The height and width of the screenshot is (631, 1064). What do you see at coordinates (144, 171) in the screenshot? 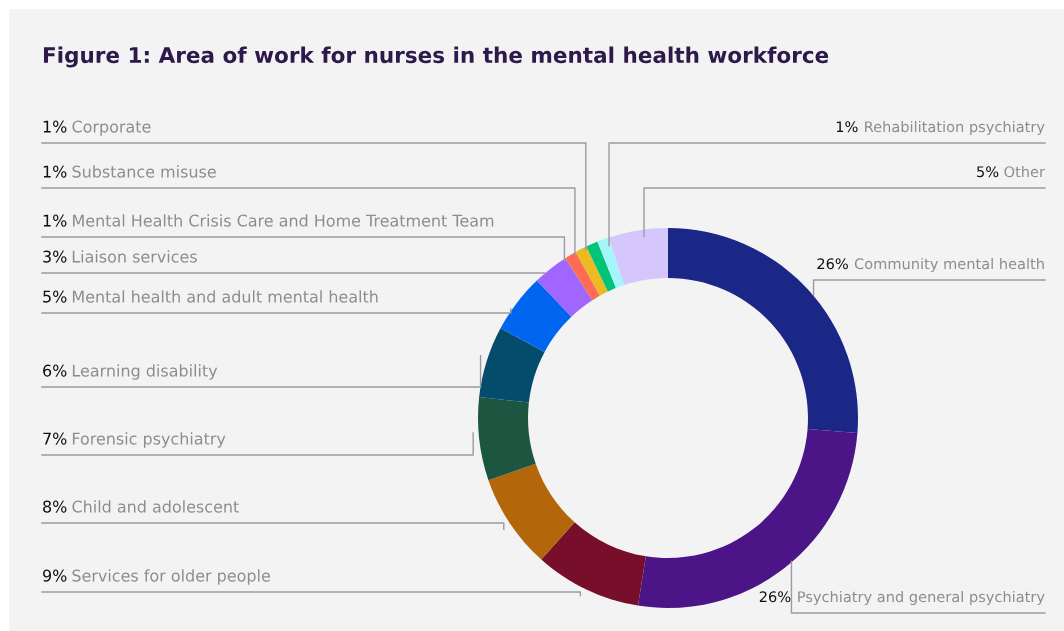
I see `slice-label: Substance misuse` at bounding box center [144, 171].